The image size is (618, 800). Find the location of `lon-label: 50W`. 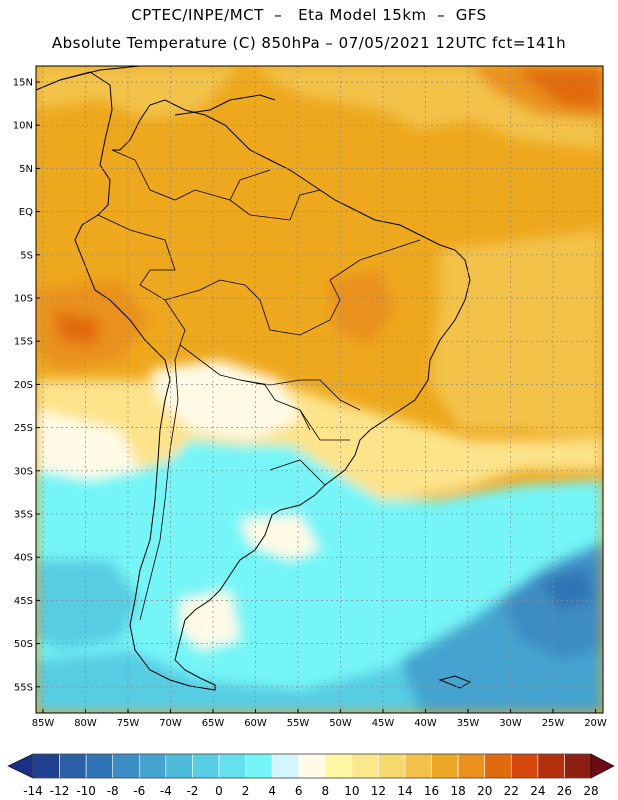

lon-label: 50W is located at coordinates (340, 723).